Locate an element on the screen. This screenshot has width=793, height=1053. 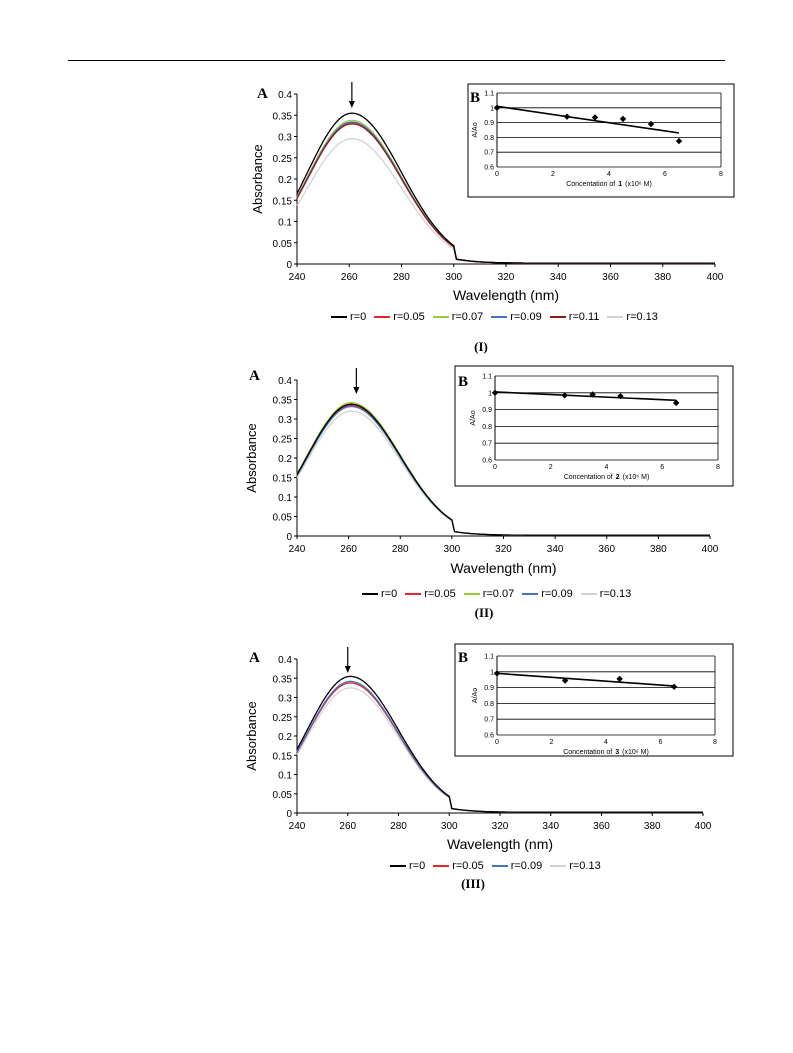
x-tick-label: 380 is located at coordinates (658, 549).